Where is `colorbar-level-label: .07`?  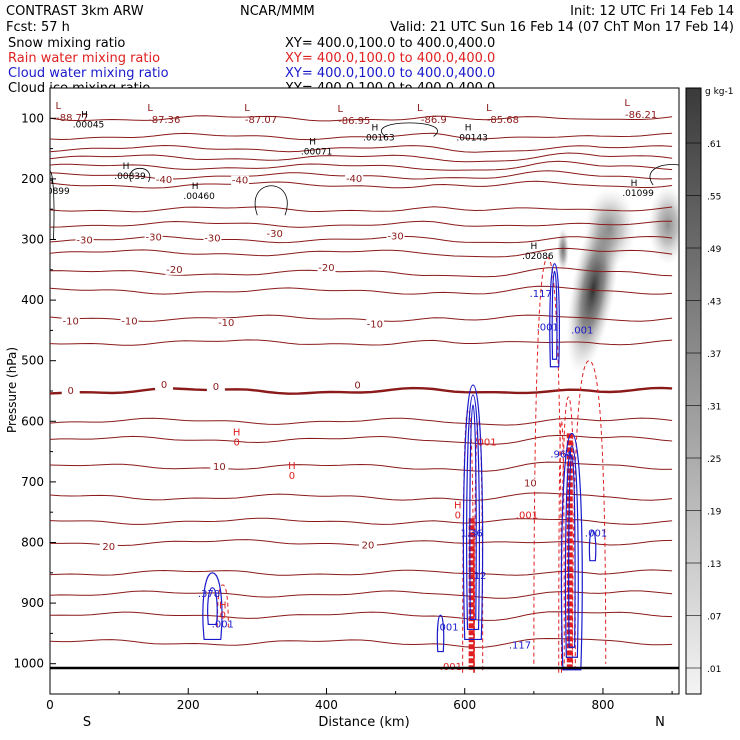
colorbar-level-label: .07 is located at coordinates (714, 618).